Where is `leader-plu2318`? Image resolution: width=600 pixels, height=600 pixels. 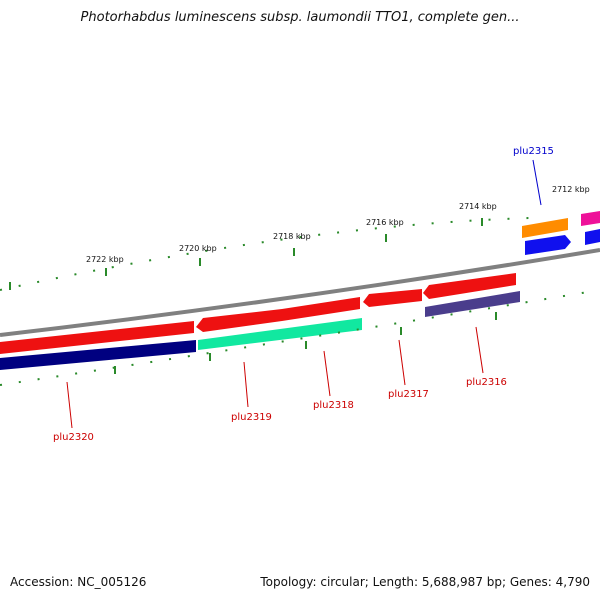 leader-plu2318 is located at coordinates (327, 373).